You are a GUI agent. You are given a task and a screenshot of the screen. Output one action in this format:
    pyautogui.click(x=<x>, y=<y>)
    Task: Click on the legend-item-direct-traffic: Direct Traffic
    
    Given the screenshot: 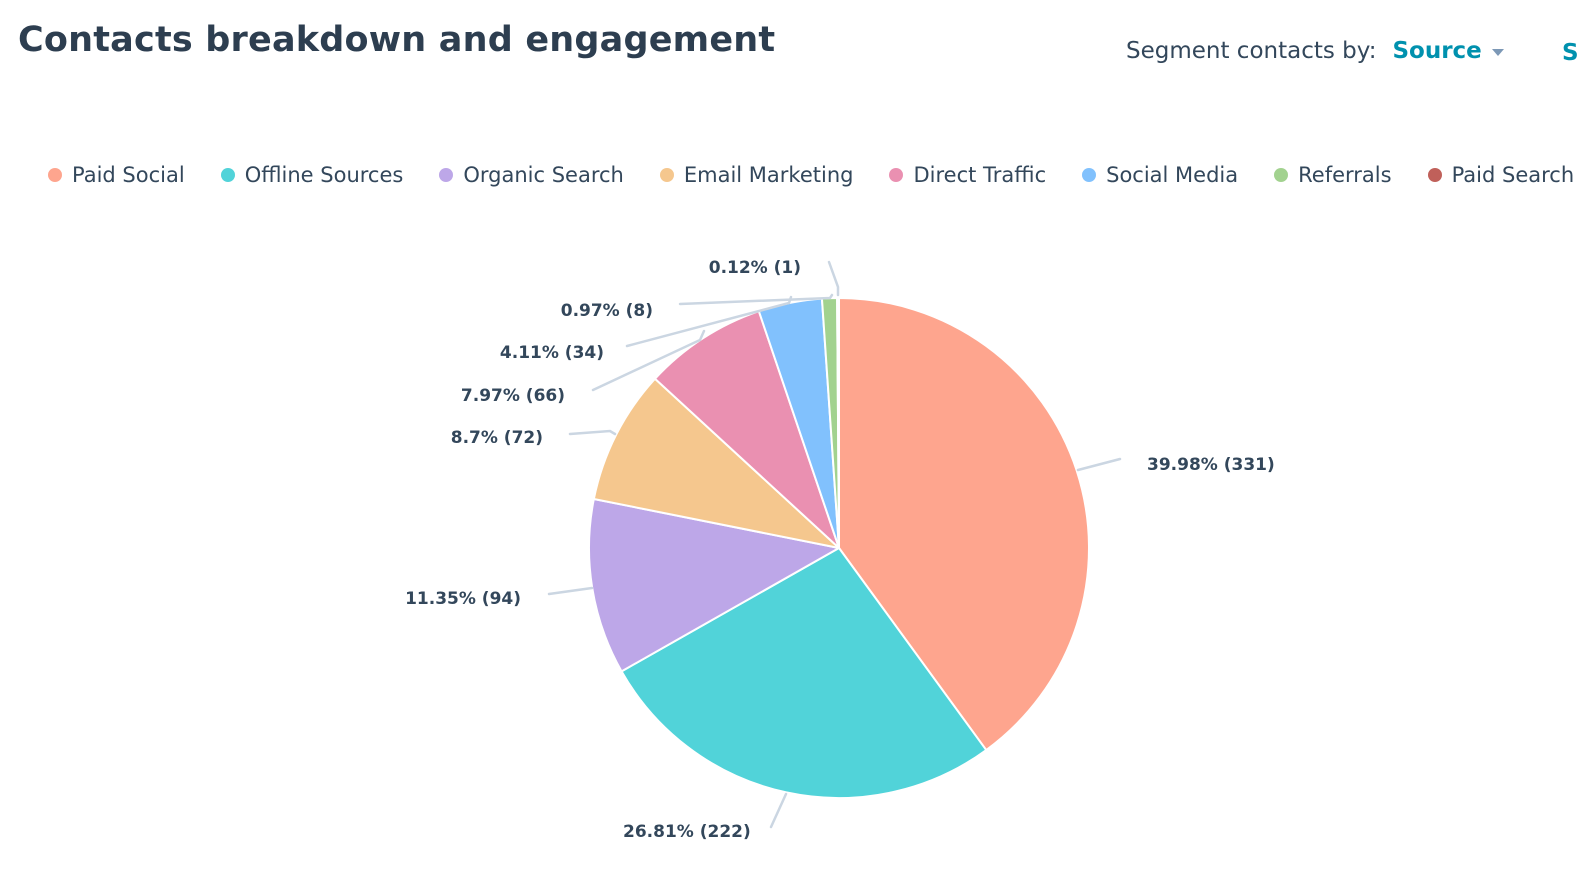 What is the action you would take?
    pyautogui.click(x=967, y=175)
    